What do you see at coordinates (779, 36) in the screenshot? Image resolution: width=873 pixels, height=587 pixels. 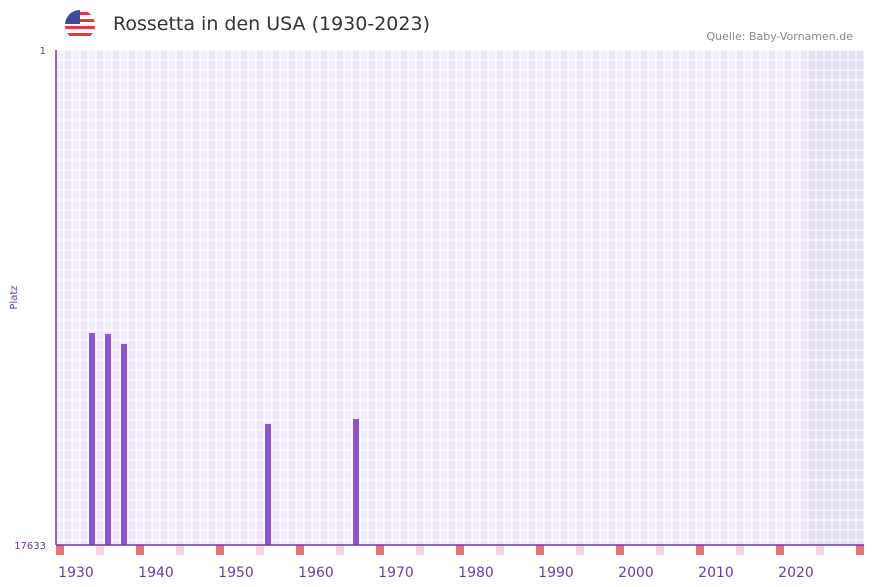 I see `source-link: Quelle: Baby-Vornamen.de` at bounding box center [779, 36].